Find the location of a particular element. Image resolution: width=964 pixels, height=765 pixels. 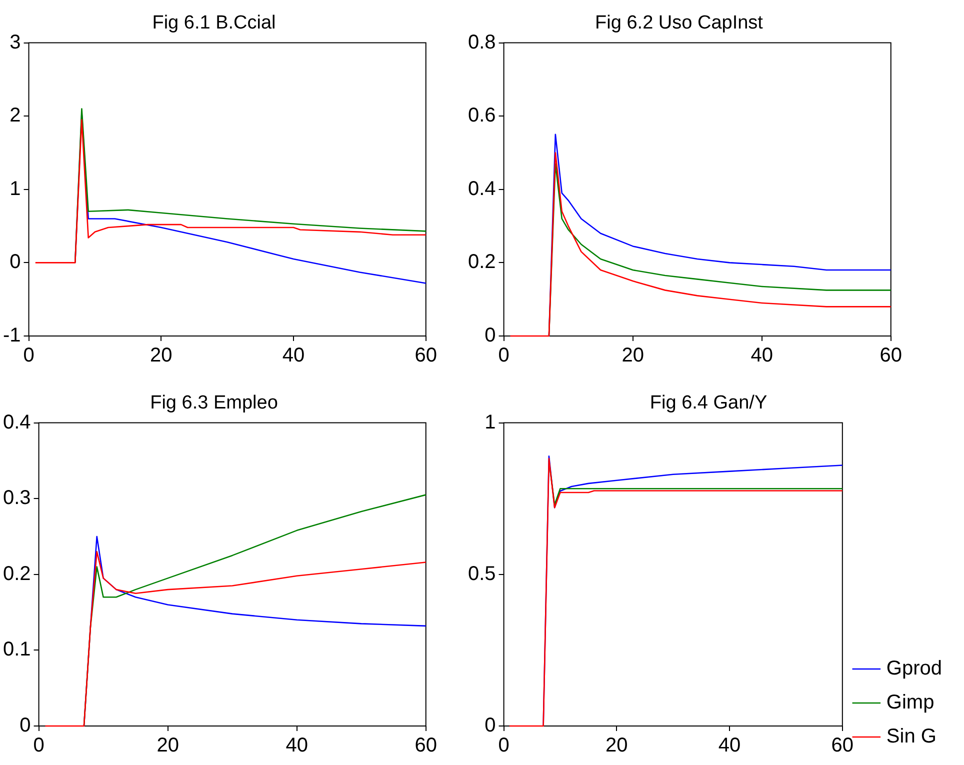

chart-title: Fig 6.1 B.Ccial is located at coordinates (214, 23).